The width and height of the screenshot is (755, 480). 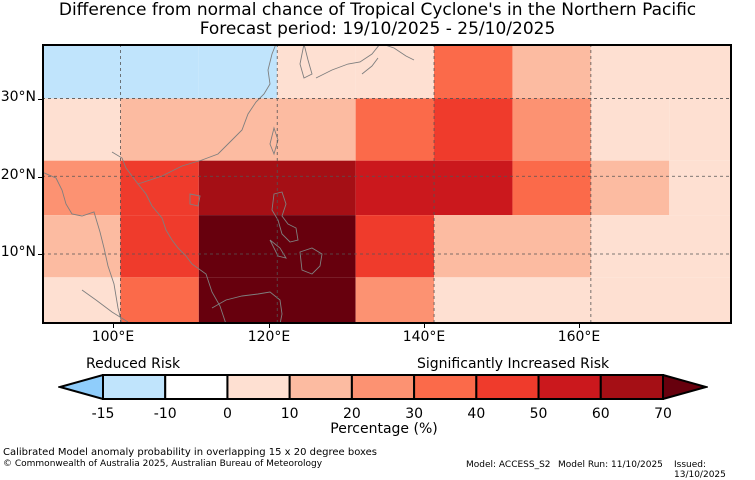 I want to click on colorbar-tick-label: -10, so click(x=165, y=414).